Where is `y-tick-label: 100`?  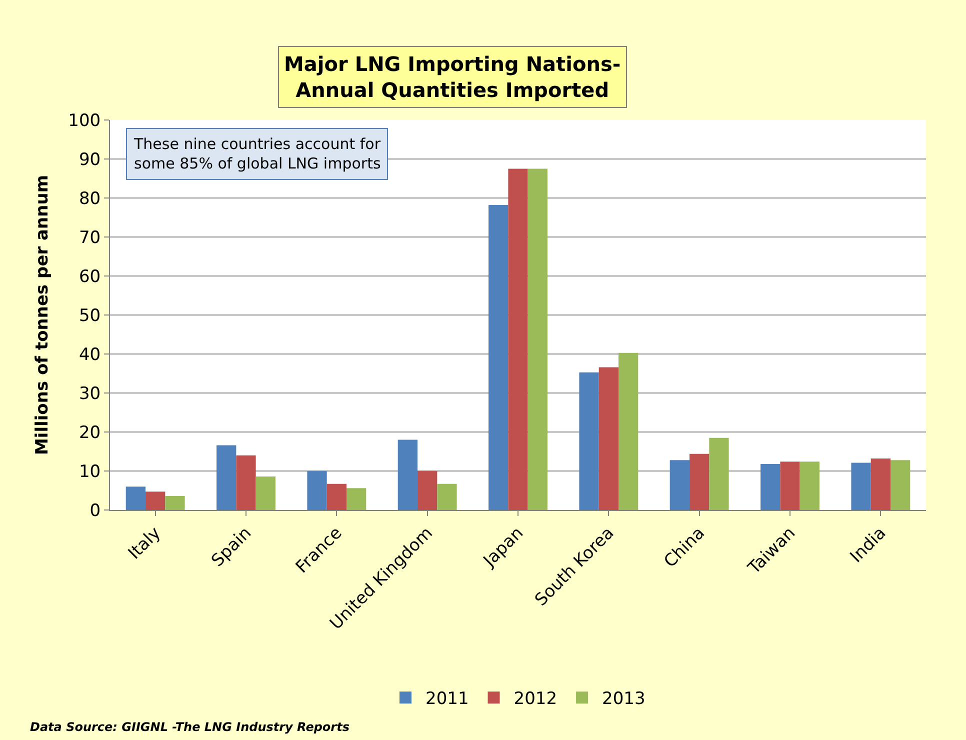 y-tick-label: 100 is located at coordinates (84, 120).